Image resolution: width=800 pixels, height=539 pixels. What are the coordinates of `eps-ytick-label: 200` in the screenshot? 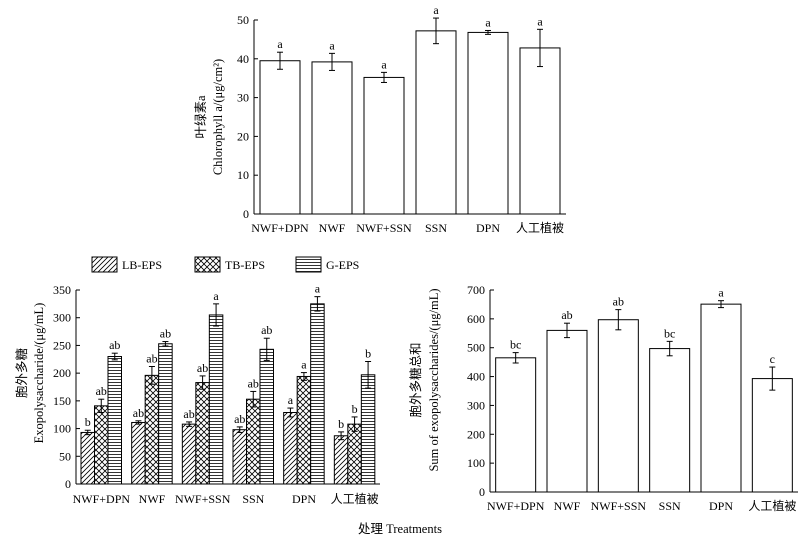 It's located at (62, 373).